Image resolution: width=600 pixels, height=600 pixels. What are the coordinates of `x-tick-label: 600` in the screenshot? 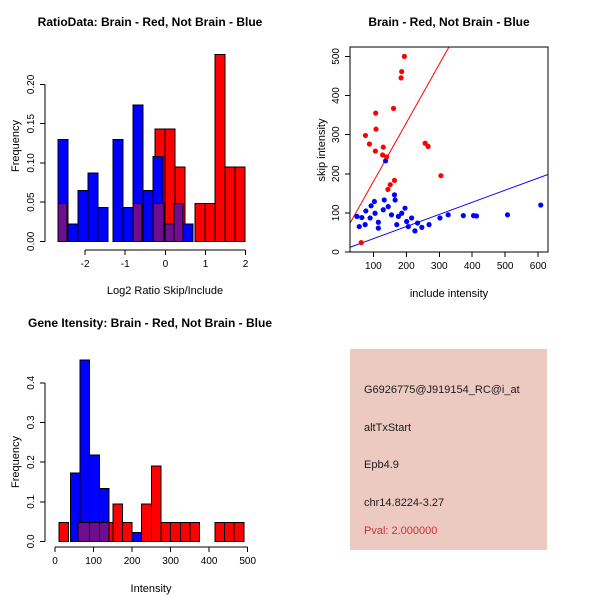 It's located at (538, 266).